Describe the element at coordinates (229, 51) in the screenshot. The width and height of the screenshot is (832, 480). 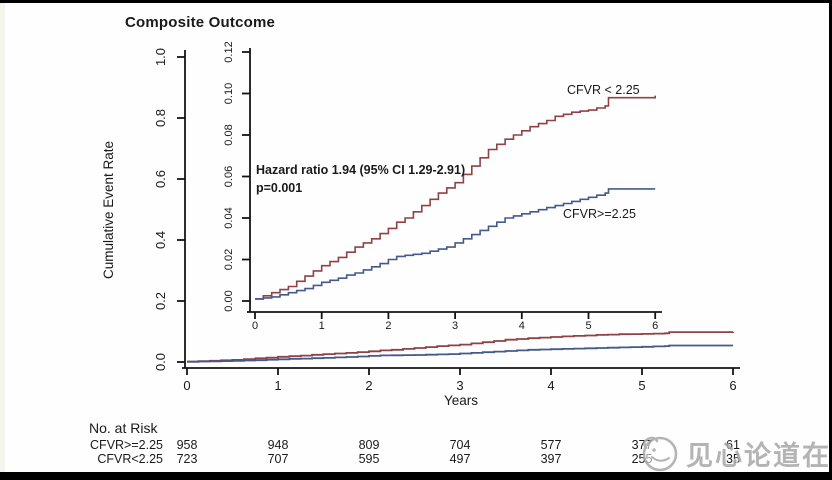
I see `y-tick-label: 0.12` at that location.